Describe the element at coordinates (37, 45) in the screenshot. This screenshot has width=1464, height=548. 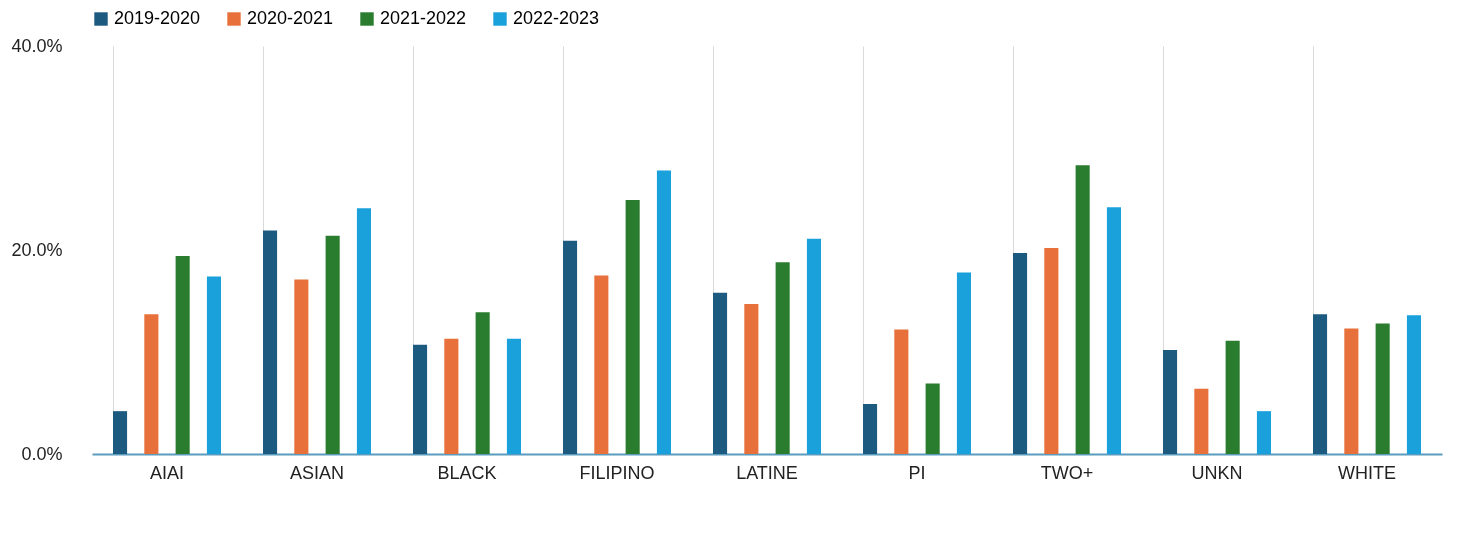
I see `y-tick-label: 40.0%` at that location.